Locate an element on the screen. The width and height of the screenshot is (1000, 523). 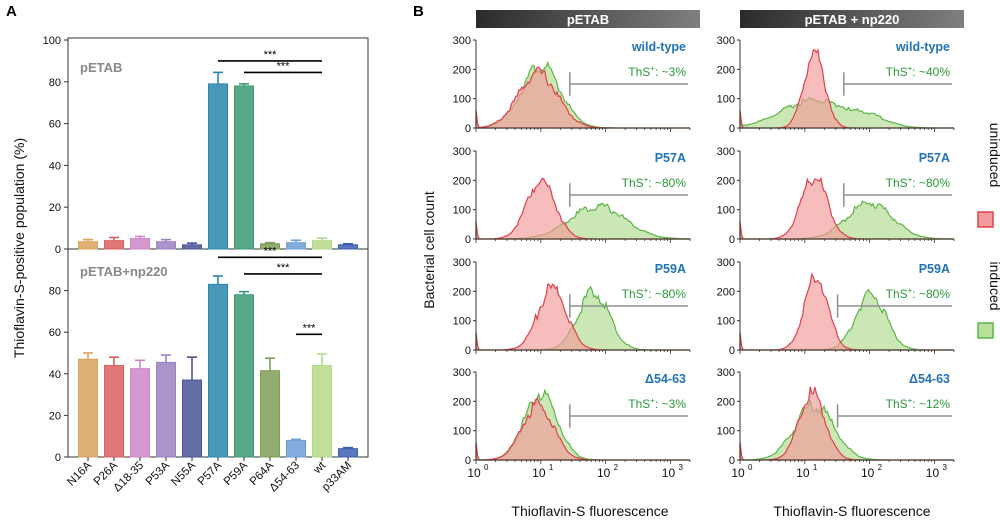
x-tick-exponent: 1 is located at coordinates (551, 467).